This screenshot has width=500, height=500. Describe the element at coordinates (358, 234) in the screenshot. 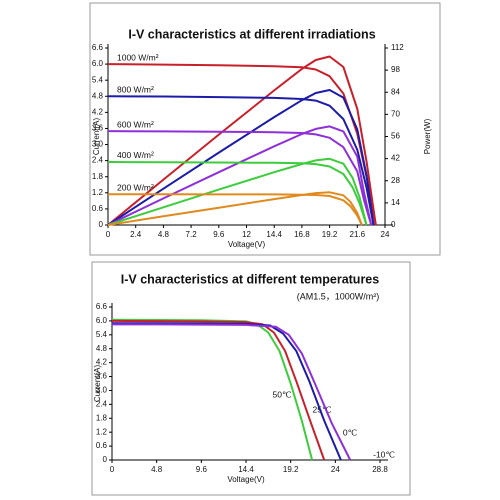

I see `x-tick-label: 21.6` at that location.